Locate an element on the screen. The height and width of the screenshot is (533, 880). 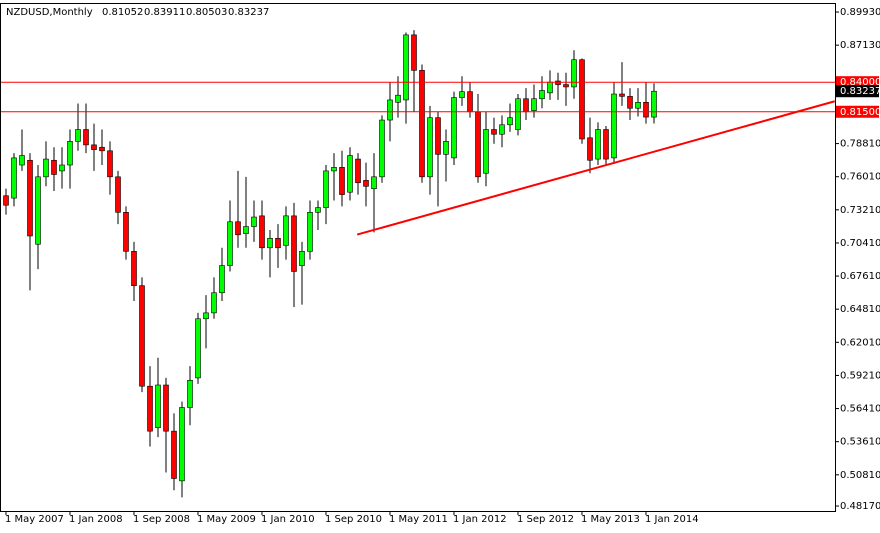
y-tick-label: 0.62010 is located at coordinates (860, 342).